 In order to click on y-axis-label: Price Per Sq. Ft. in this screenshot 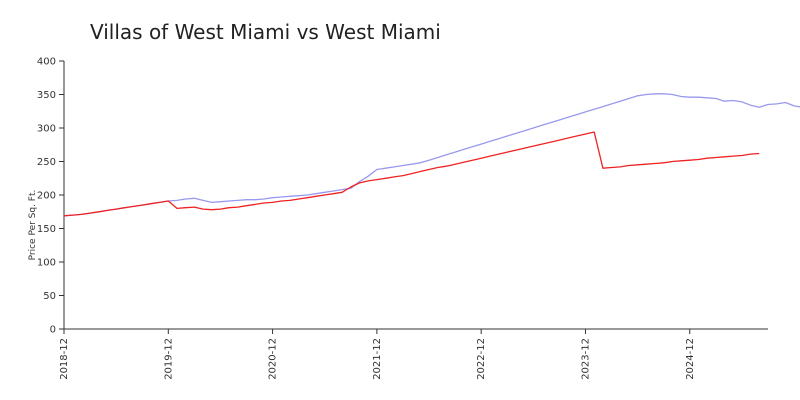, I will do `click(33, 225)`.